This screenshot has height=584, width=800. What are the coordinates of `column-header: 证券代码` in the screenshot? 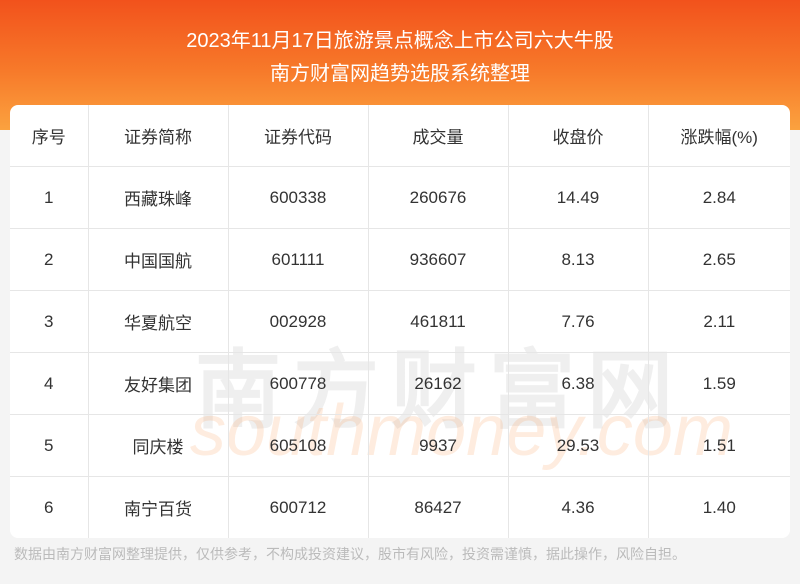 It's located at (298, 136).